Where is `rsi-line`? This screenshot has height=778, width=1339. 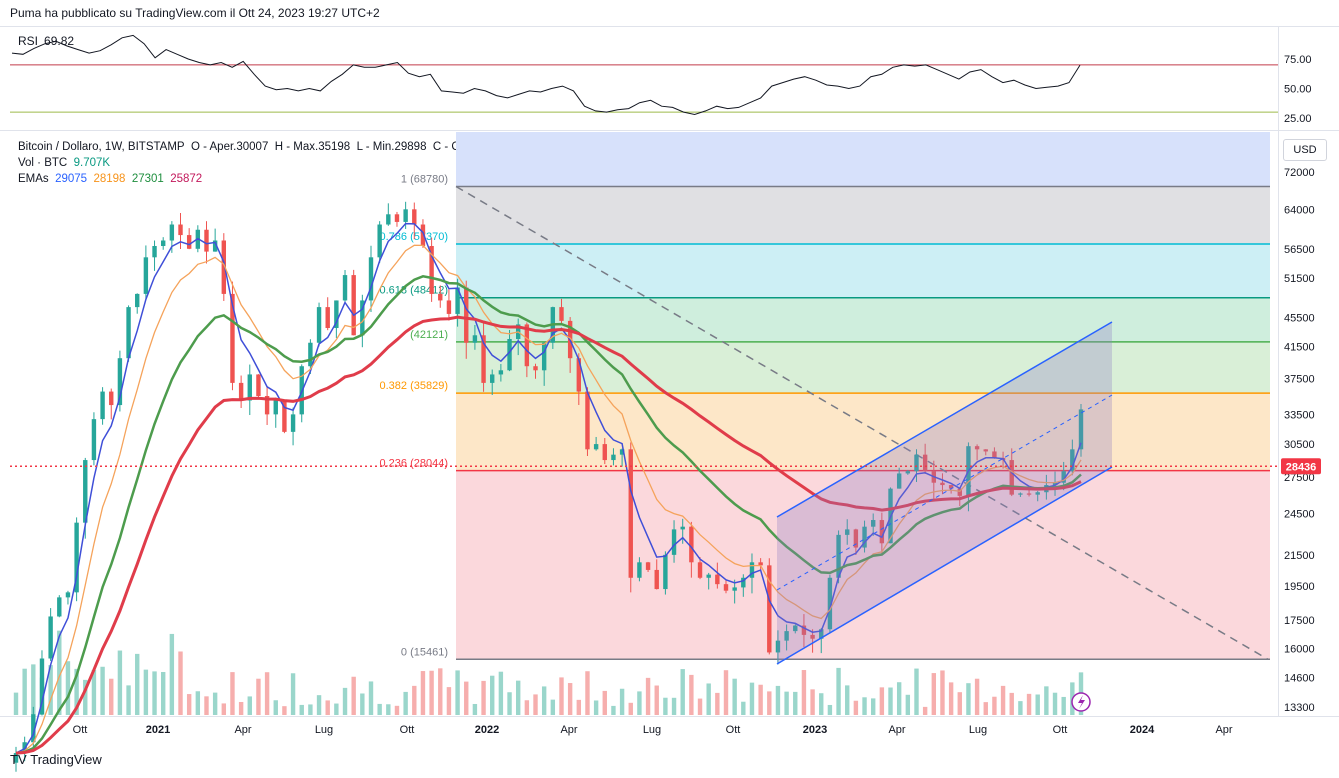
rsi-line is located at coordinates (546, 75).